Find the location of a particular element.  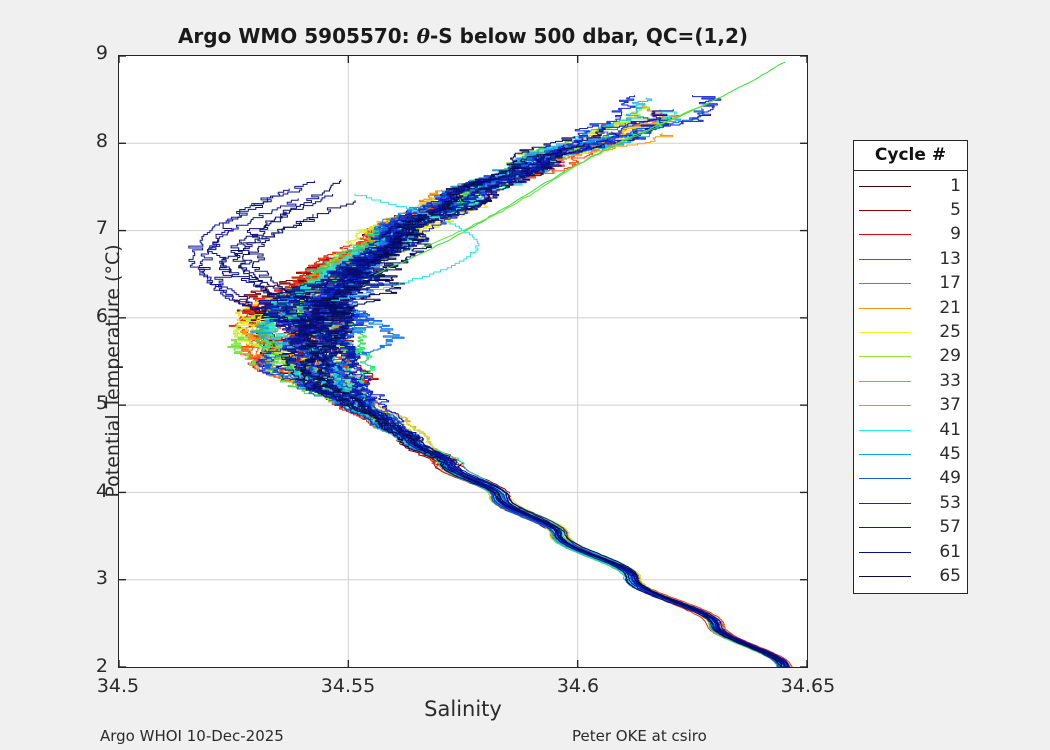

theta-symbol: θ is located at coordinates (423, 36).